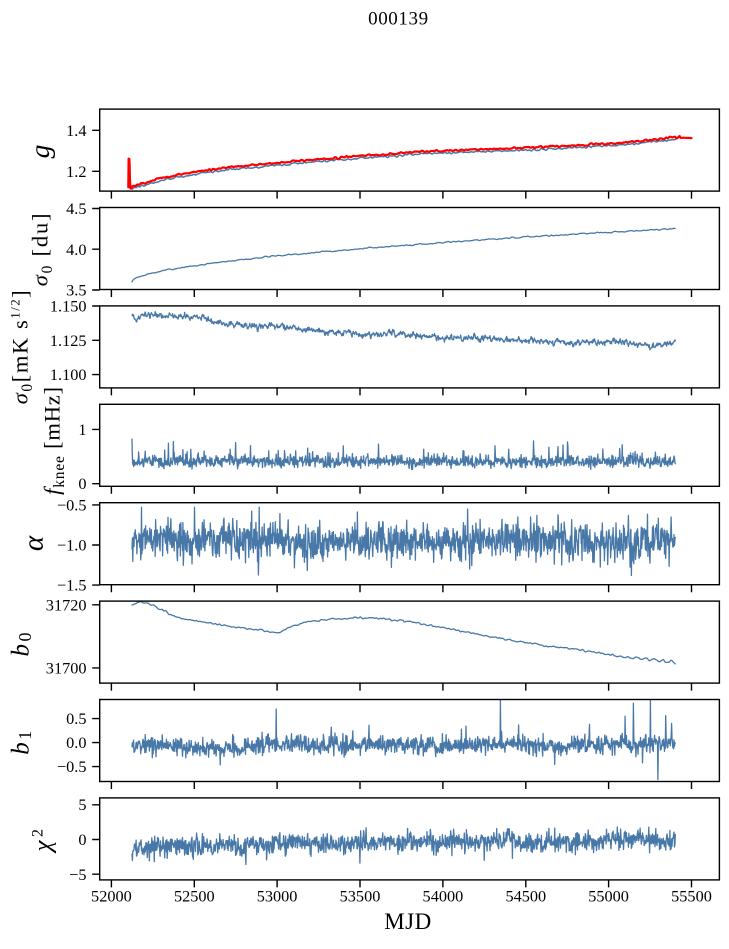 This screenshot has height=949, width=729. What do you see at coordinates (72, 585) in the screenshot?
I see `svg-text: −1.5` at bounding box center [72, 585].